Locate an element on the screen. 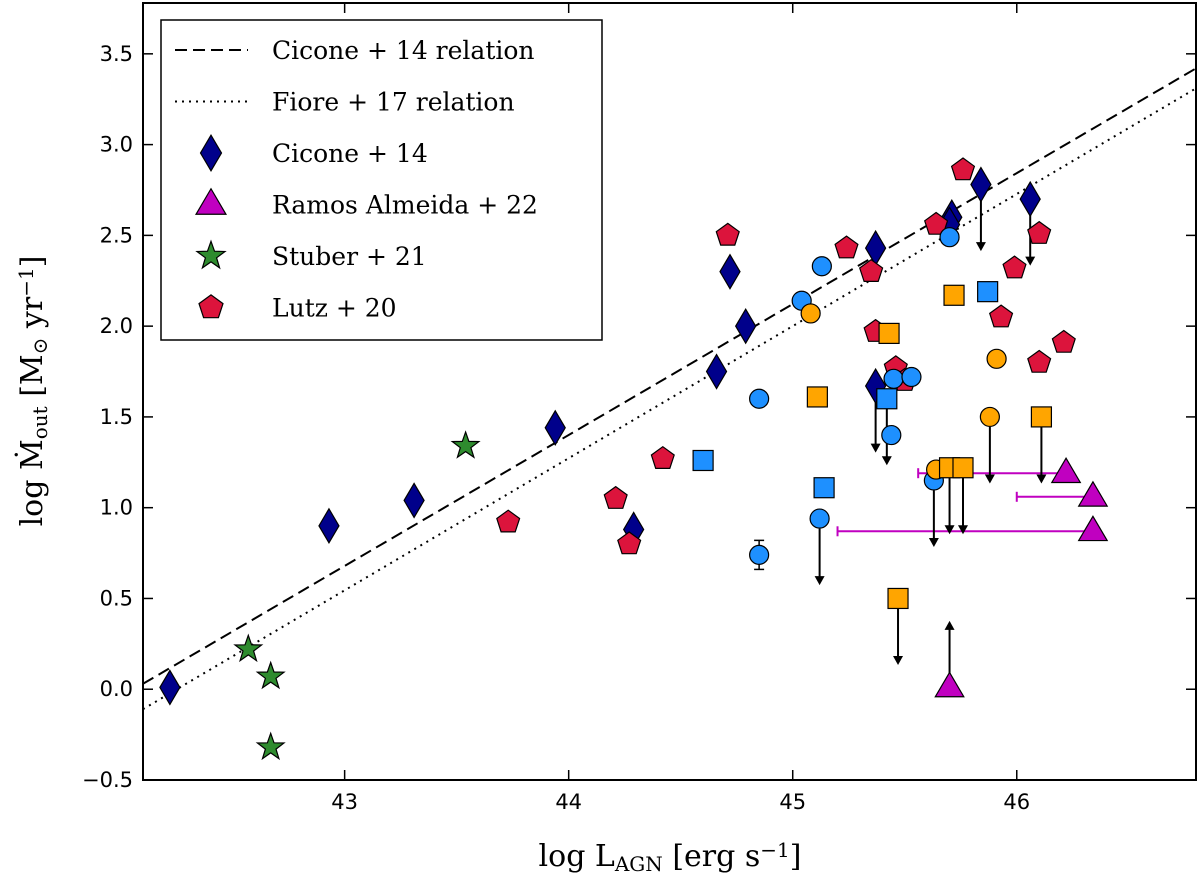 This screenshot has height=885, width=1200. x-tick-label: 44 is located at coordinates (568, 802).